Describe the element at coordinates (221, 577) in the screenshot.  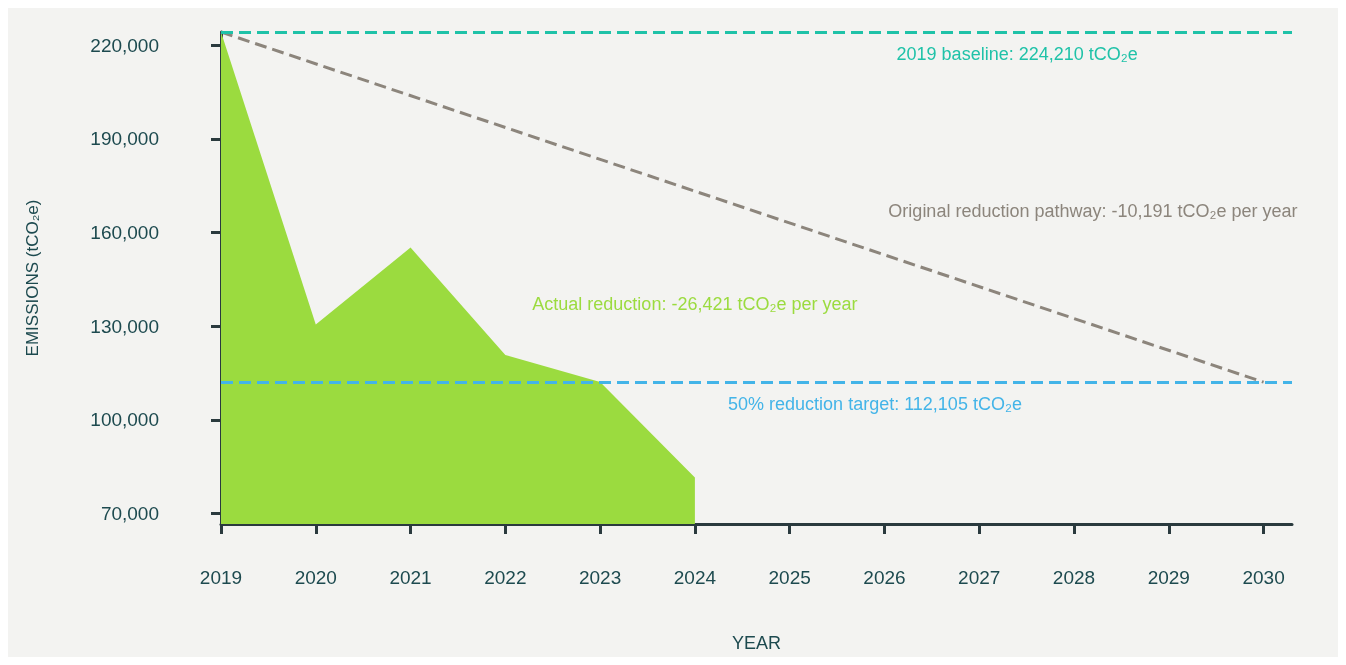
I see `x-tick-label: 2019` at that location.